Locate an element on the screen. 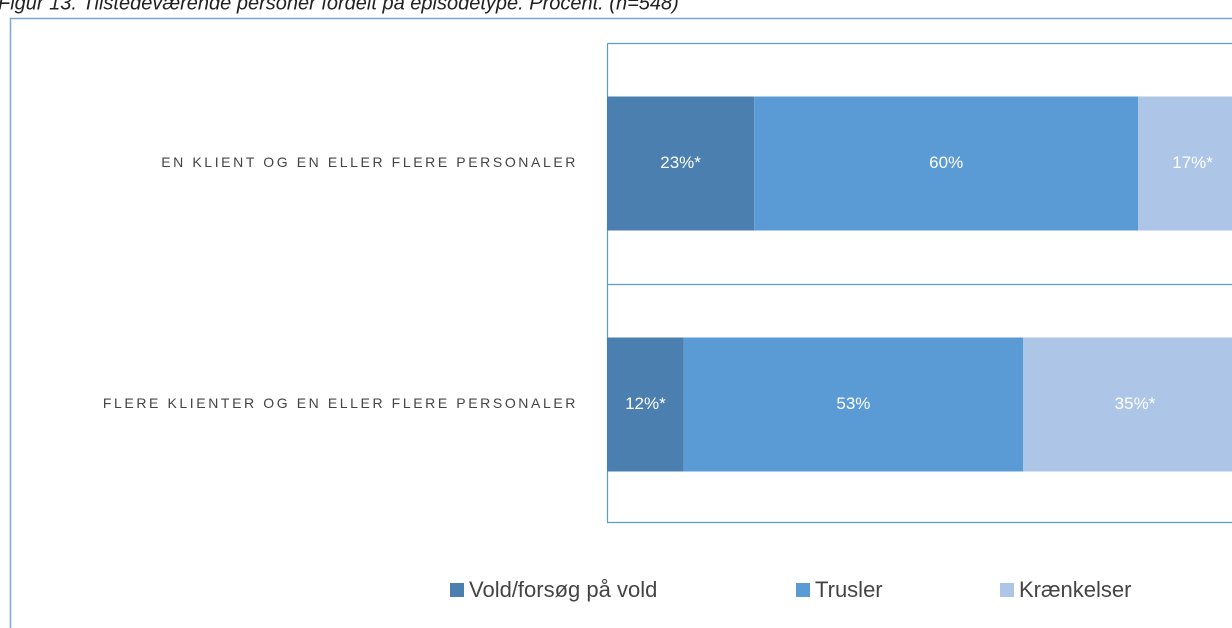 This screenshot has height=628, width=1232. category-label: EN KLIENT OG EN ELLER FLERE PERSONALER is located at coordinates (369, 162).